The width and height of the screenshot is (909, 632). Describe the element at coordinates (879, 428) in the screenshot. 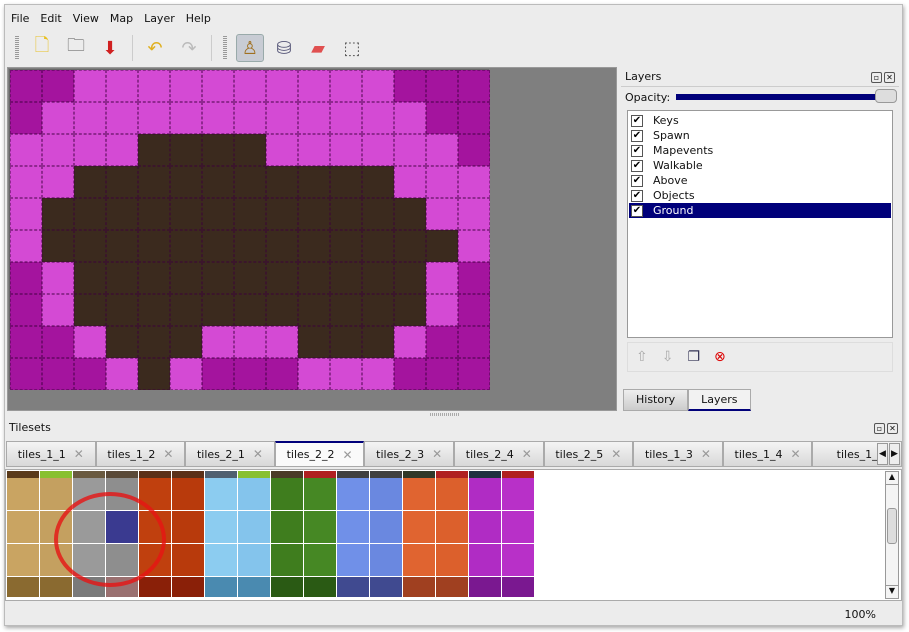

I see `float-icon: ▫` at that location.